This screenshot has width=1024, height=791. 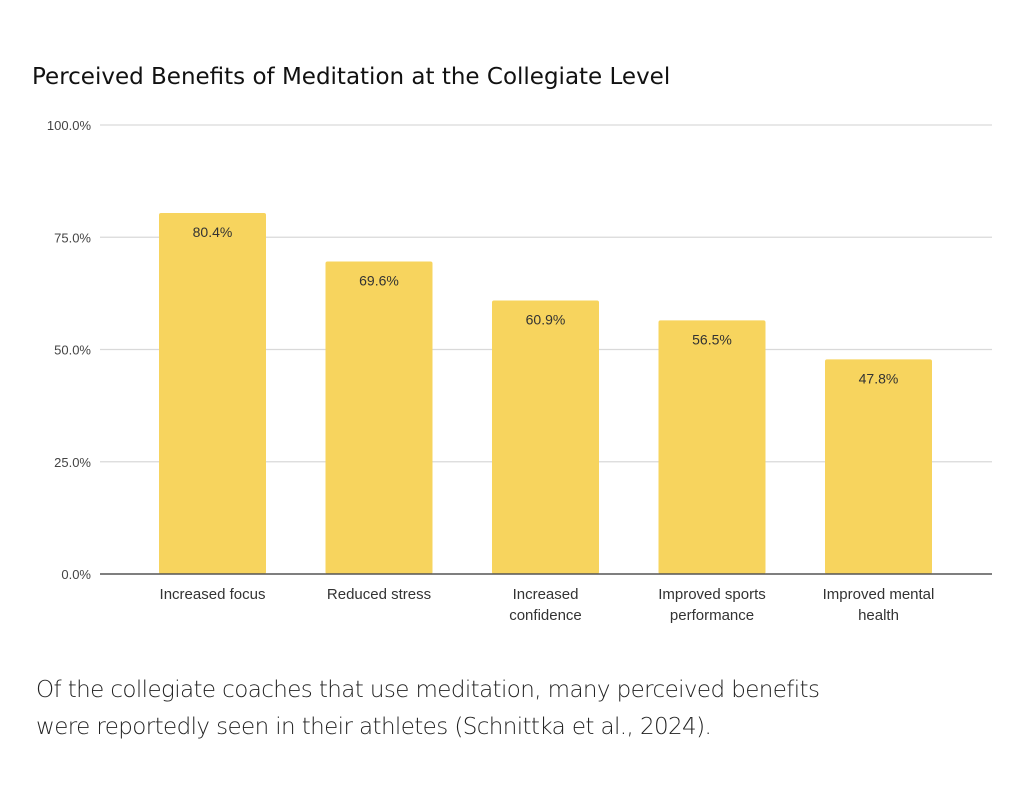 I want to click on data-labels: 80.4% 69.6% 60.9% 56.5% 47.8%, so click(x=546, y=305).